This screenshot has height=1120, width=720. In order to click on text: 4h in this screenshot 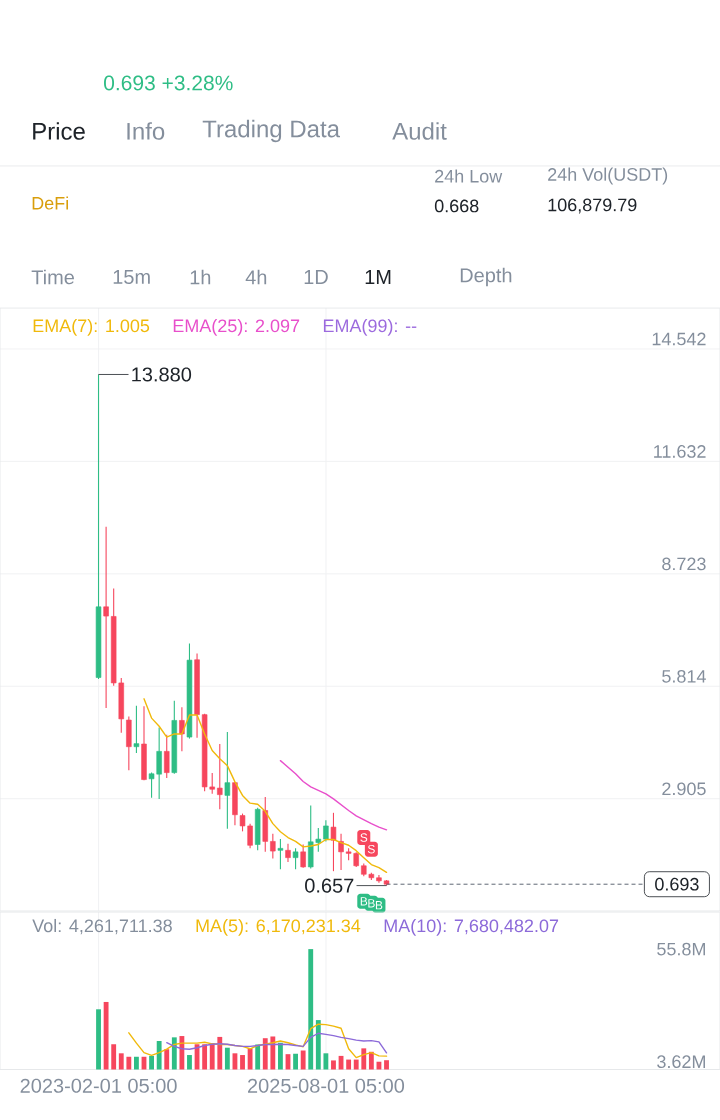, I will do `click(256, 277)`.